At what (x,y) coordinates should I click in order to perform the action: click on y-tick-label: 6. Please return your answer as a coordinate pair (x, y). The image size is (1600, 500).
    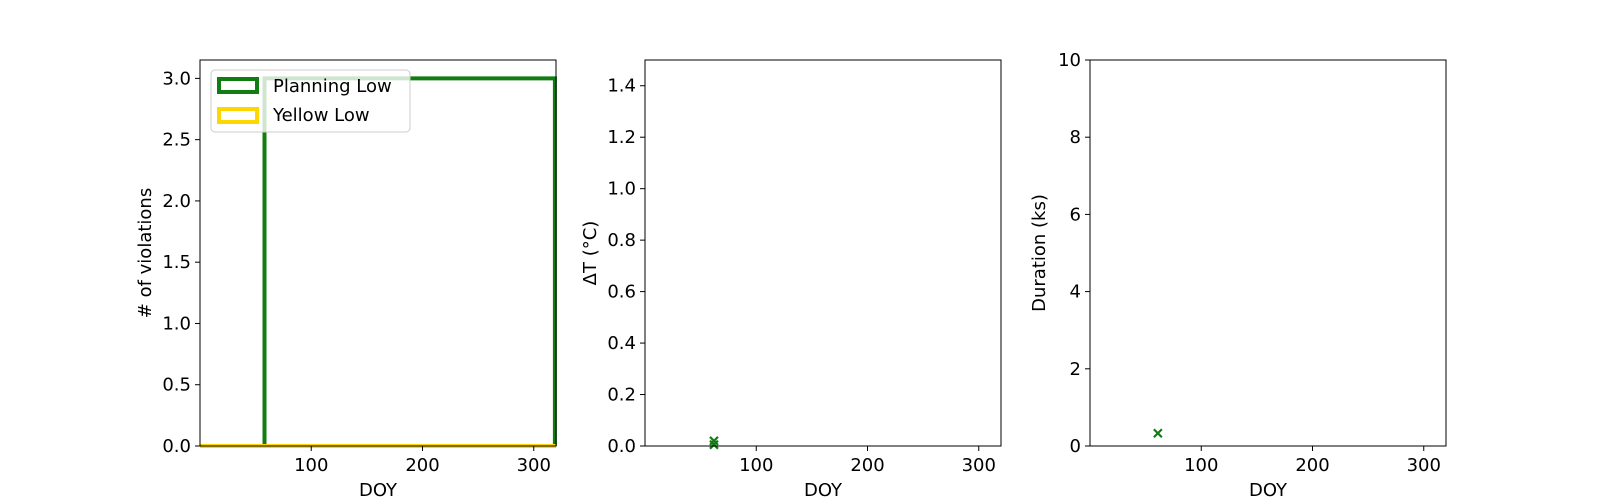
    Looking at the image, I should click on (1075, 214).